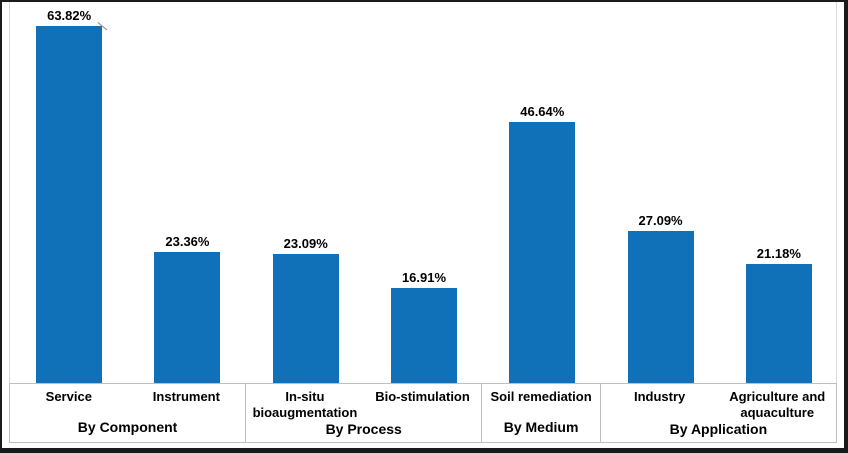 The height and width of the screenshot is (453, 848). What do you see at coordinates (68, 396) in the screenshot?
I see `category-label-service: Service` at bounding box center [68, 396].